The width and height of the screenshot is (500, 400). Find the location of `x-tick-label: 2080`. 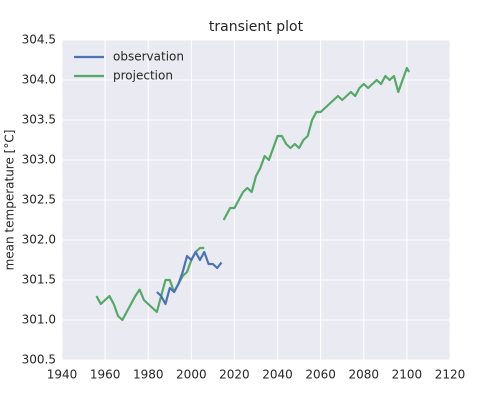

x-tick-label: 2080 is located at coordinates (364, 375).